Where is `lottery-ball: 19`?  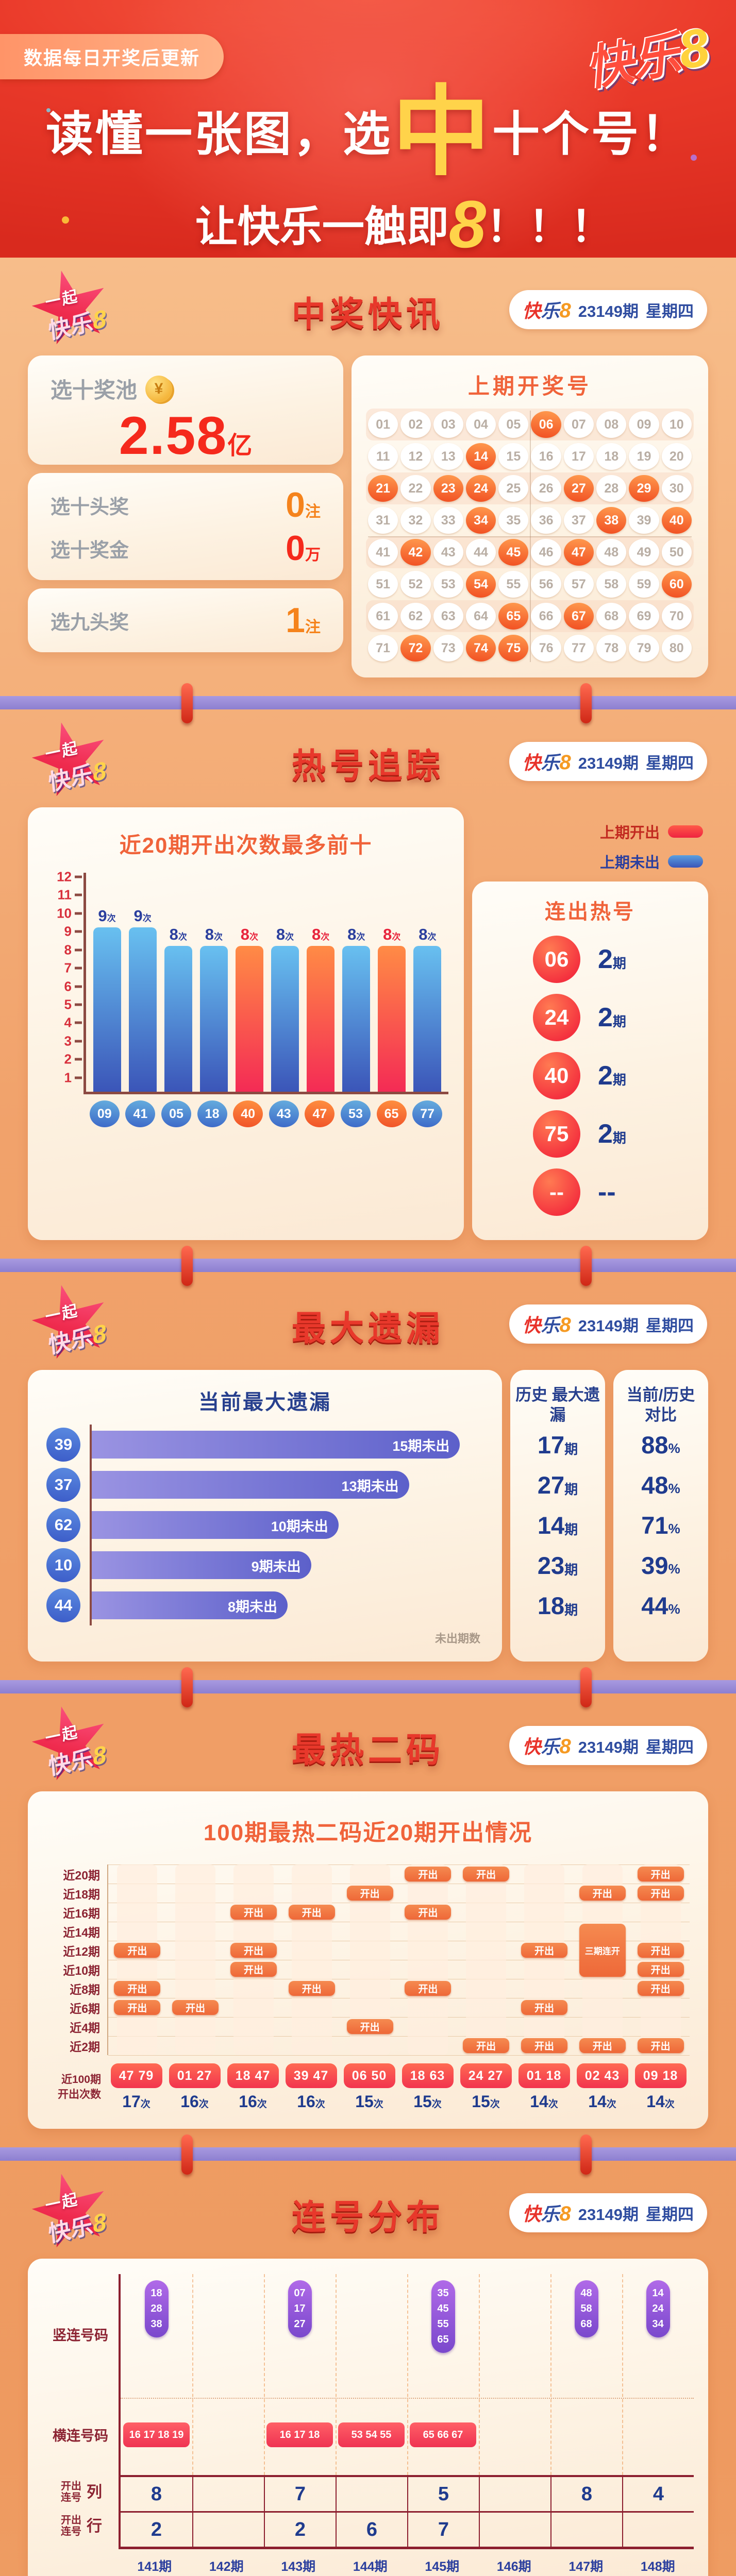 lottery-ball: 19 is located at coordinates (644, 456).